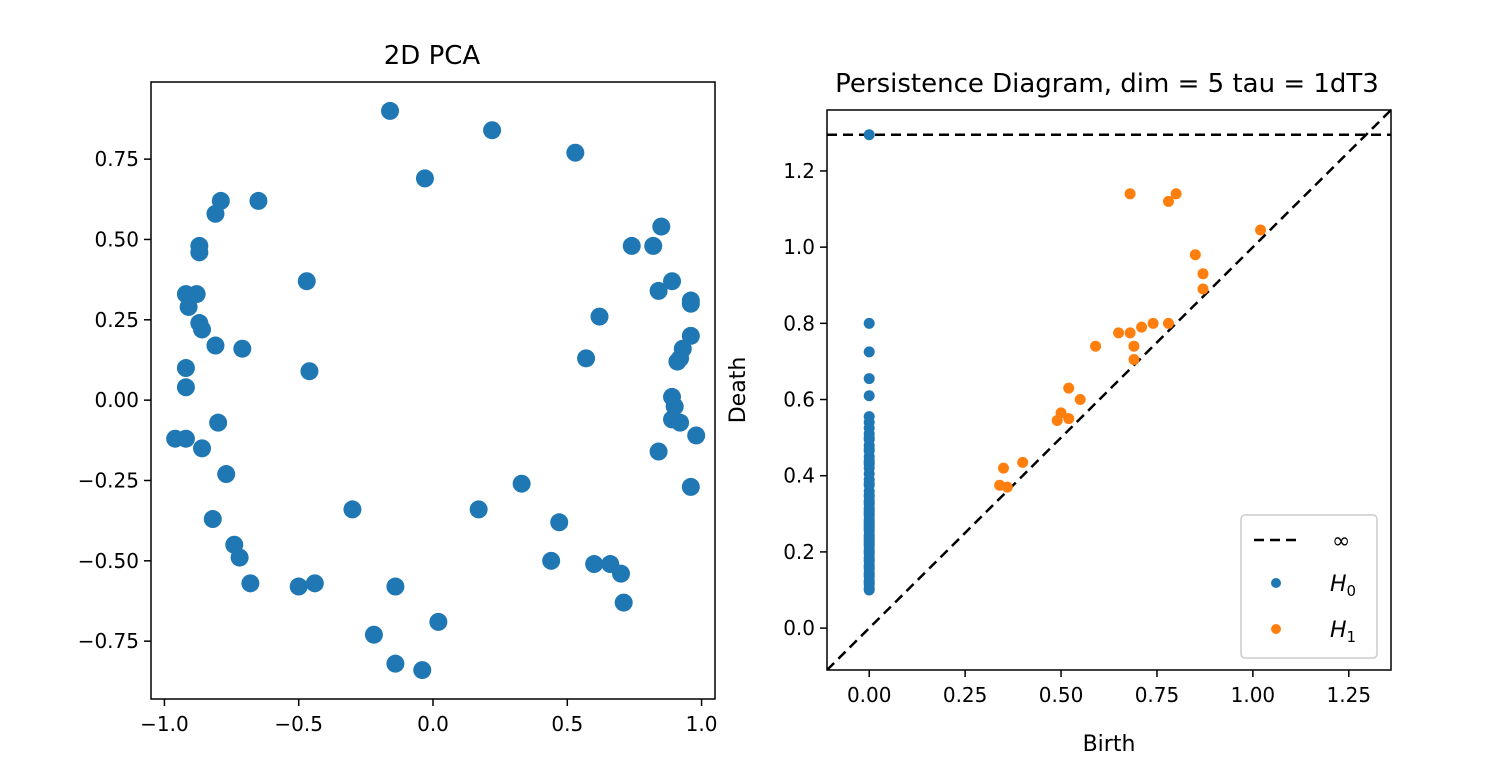  What do you see at coordinates (567, 724) in the screenshot?
I see `pca-x-tick-label: 0.5` at bounding box center [567, 724].